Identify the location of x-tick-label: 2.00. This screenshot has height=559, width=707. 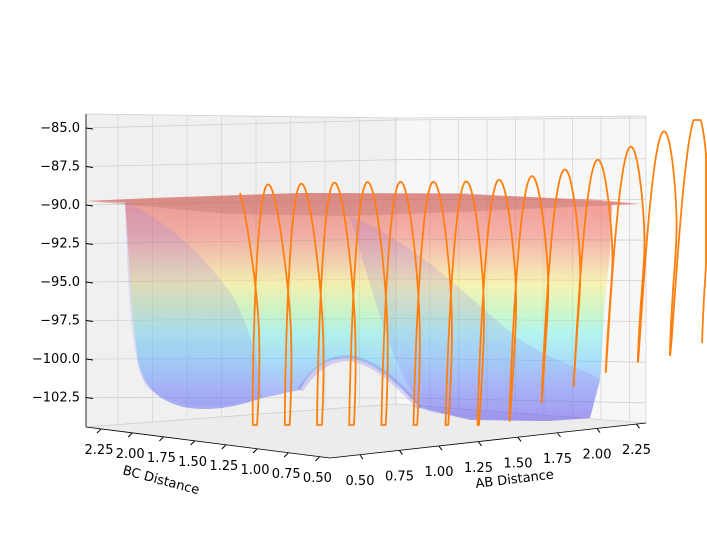
(597, 455).